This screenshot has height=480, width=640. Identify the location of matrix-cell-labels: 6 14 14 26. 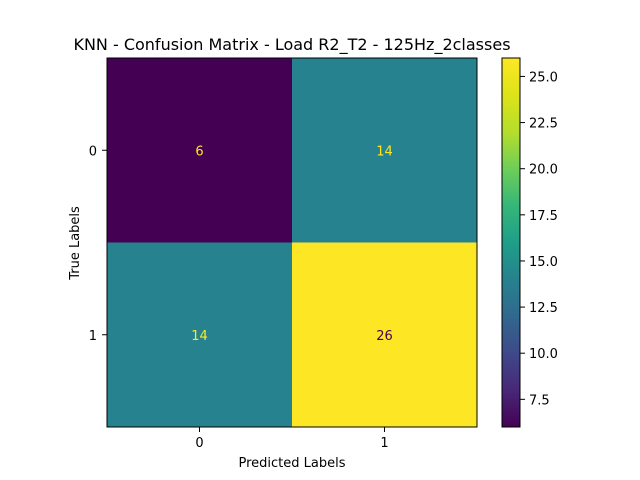
(292, 244).